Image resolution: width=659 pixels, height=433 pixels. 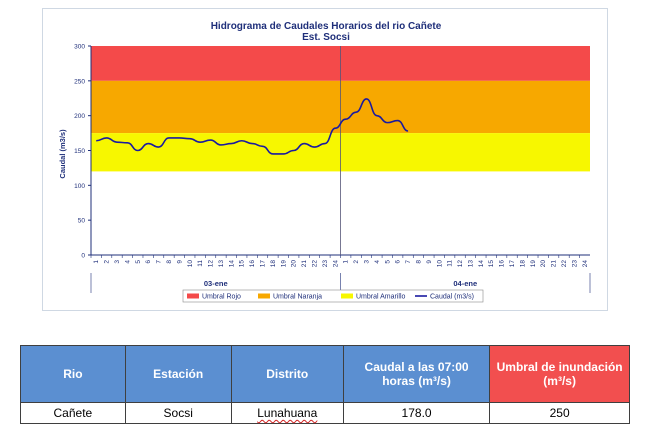 I want to click on legend-label-3: Caudal (m3/s), so click(x=452, y=297).